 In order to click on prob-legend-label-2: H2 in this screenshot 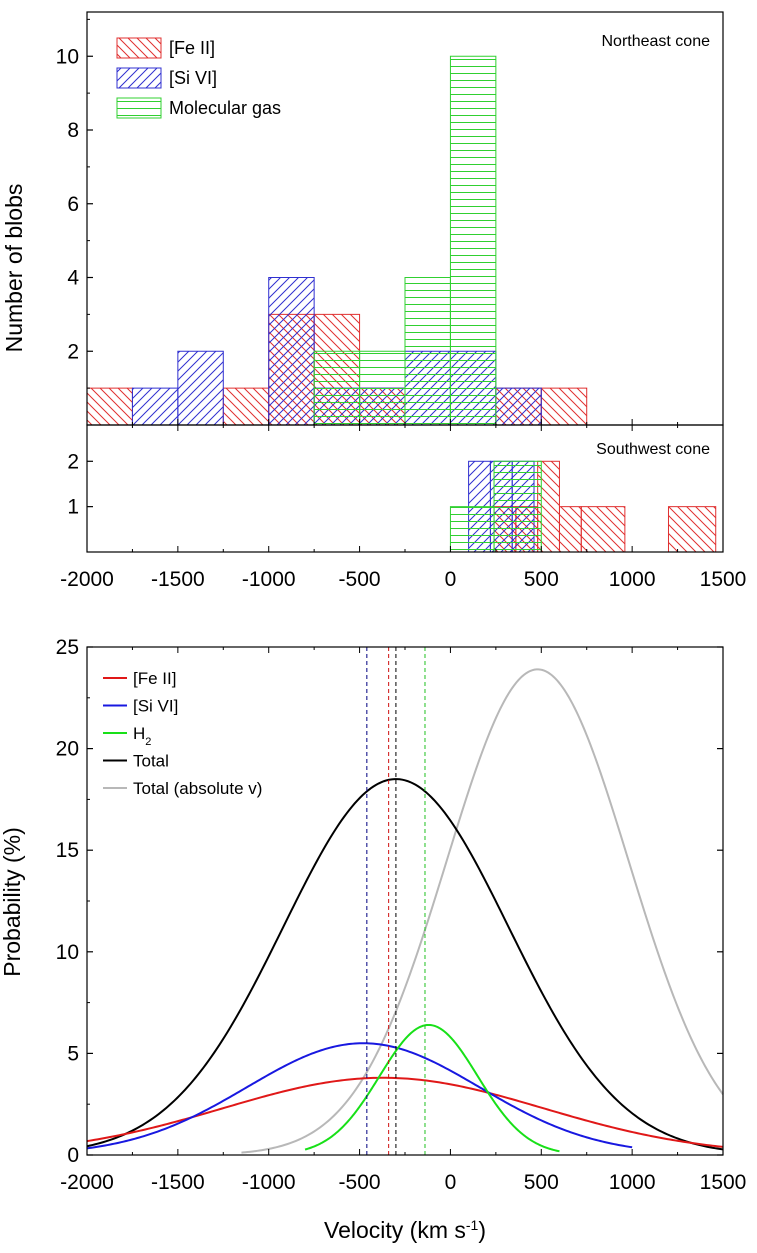, I will do `click(142, 736)`.